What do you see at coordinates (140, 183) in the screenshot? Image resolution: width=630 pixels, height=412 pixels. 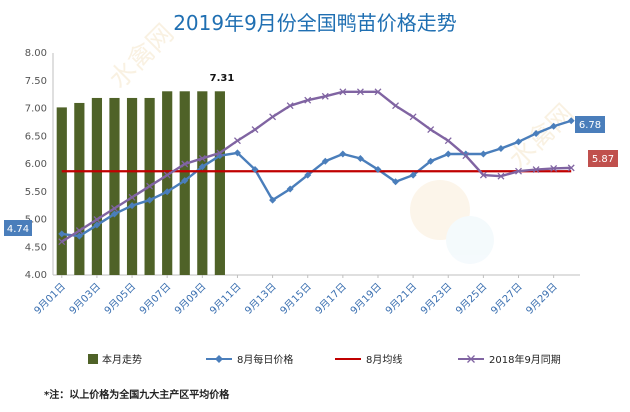 I see `bars-this-month` at bounding box center [140, 183].